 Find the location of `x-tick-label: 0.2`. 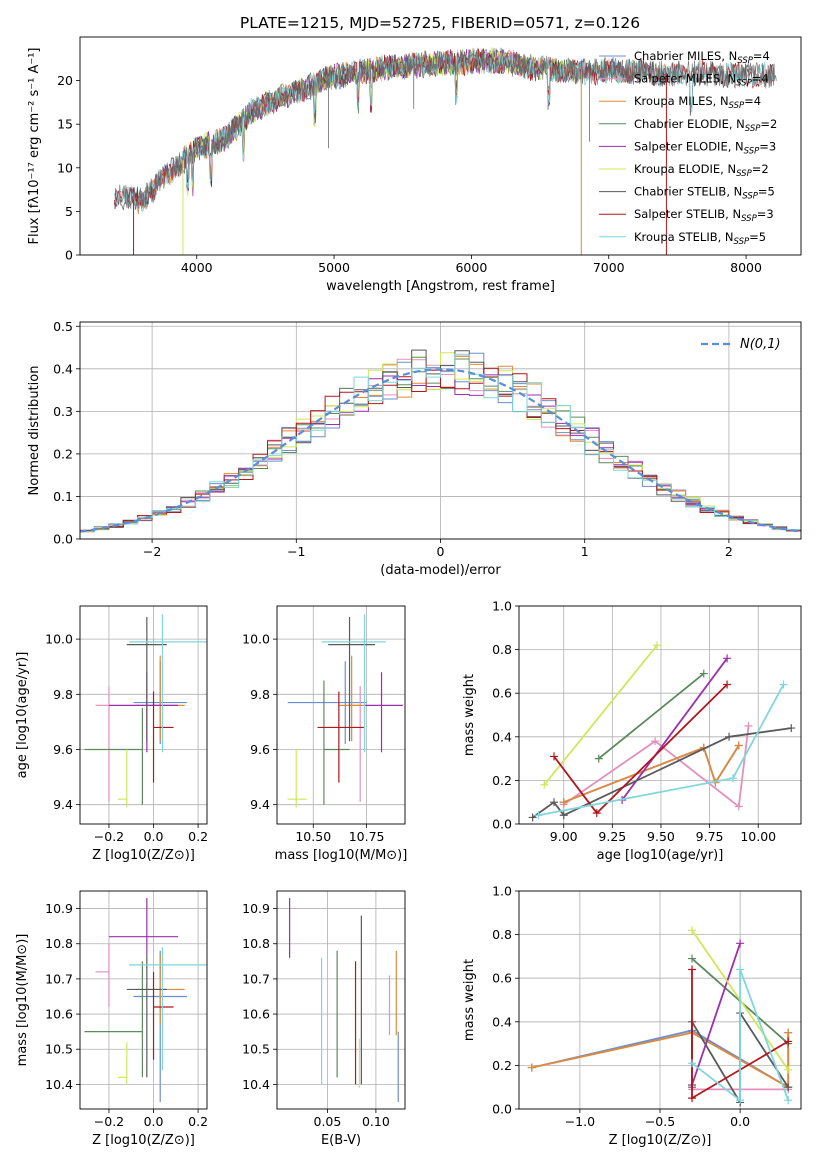

x-tick-label: 0.2 is located at coordinates (198, 836).